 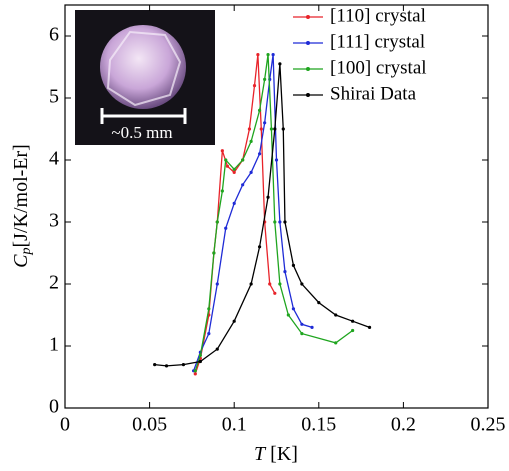 What do you see at coordinates (378, 67) in the screenshot?
I see `legend-label: [100] crystal` at bounding box center [378, 67].